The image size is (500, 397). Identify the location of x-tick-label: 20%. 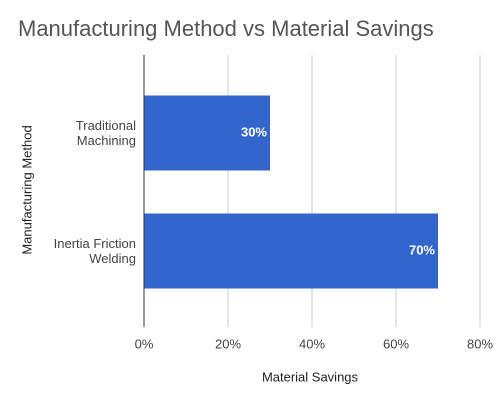
(228, 343).